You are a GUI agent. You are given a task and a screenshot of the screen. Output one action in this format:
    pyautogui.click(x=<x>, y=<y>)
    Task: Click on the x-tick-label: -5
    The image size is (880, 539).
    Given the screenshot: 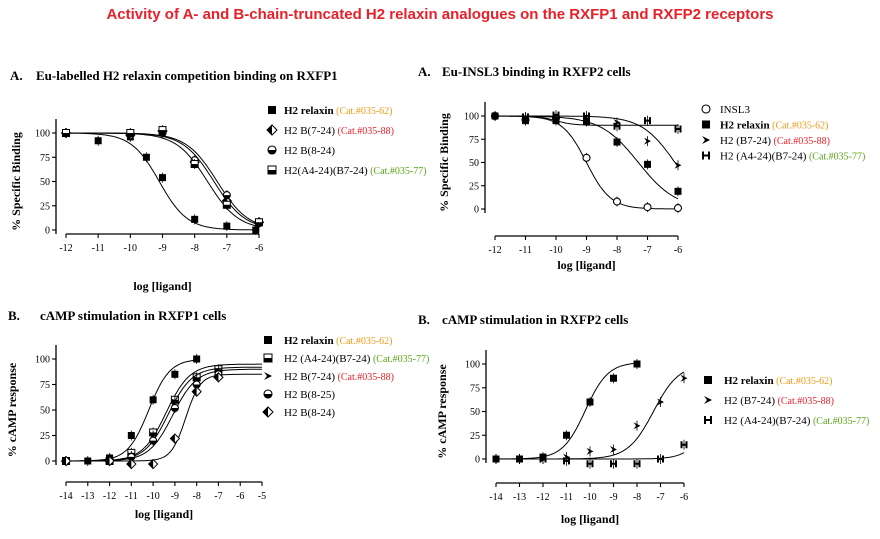 What is the action you would take?
    pyautogui.click(x=262, y=496)
    